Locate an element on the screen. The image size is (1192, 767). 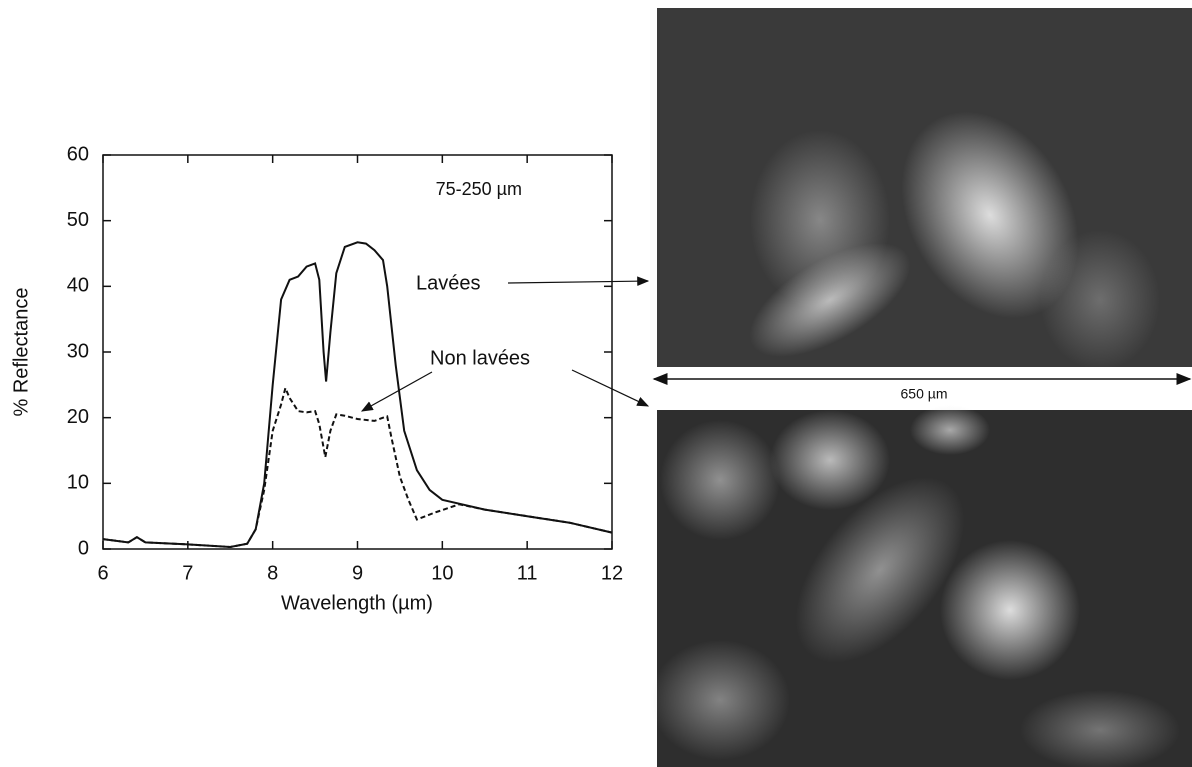
y-tick-label: 50 is located at coordinates (78, 220).